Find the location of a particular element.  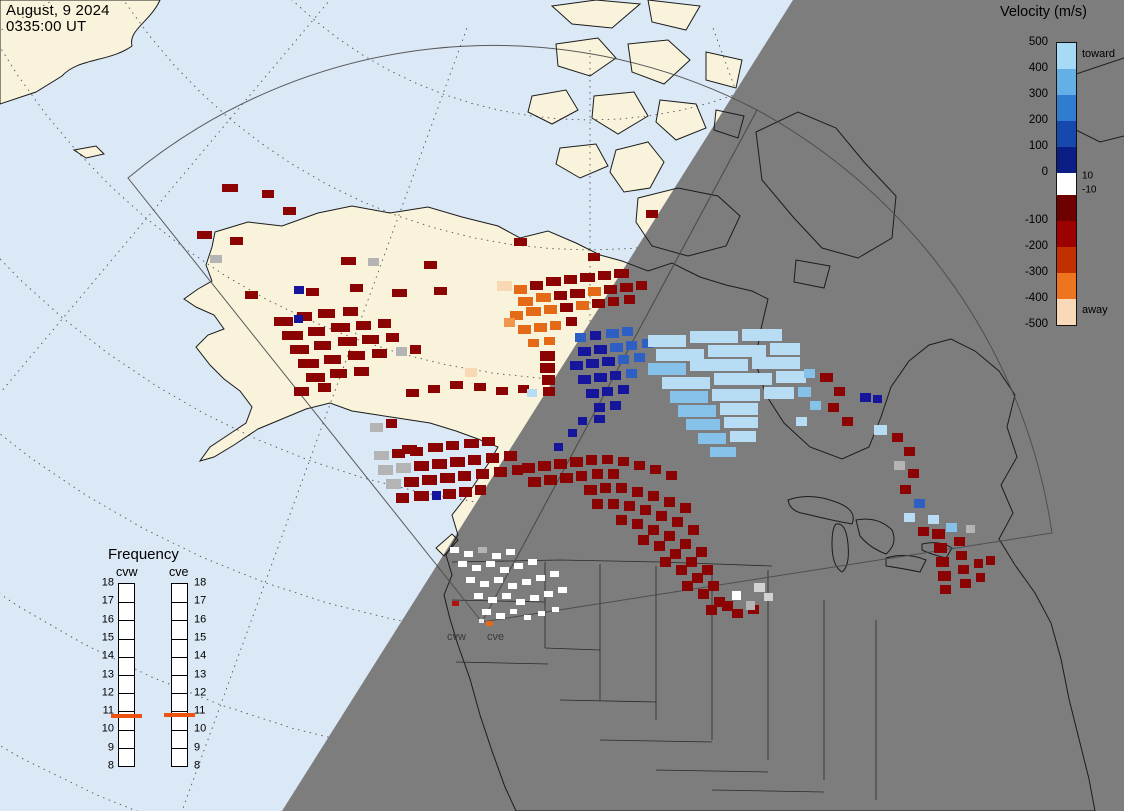

frequency-tick-label: 18 is located at coordinates (200, 582).